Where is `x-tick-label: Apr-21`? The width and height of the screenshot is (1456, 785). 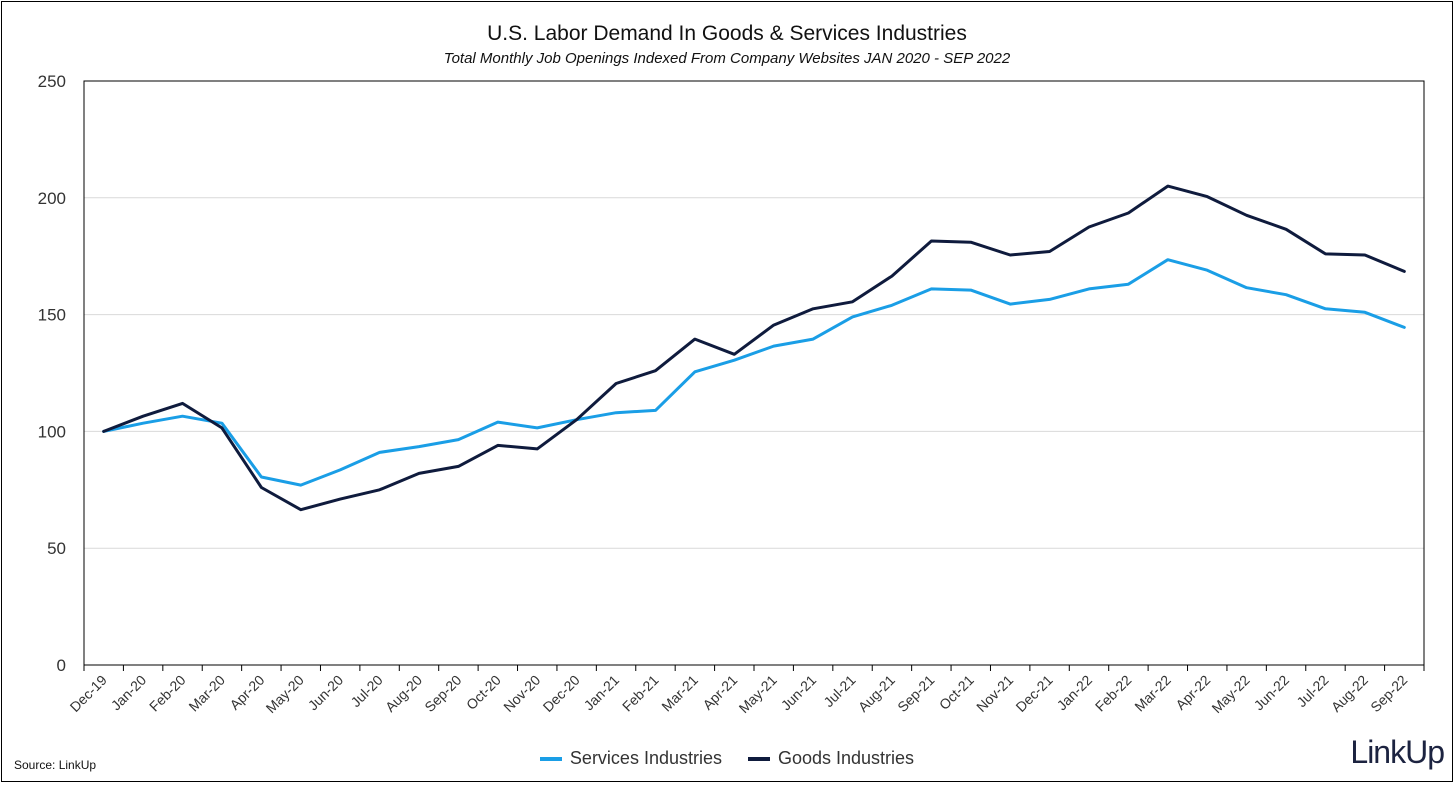
x-tick-label: Apr-21 is located at coordinates (719, 692).